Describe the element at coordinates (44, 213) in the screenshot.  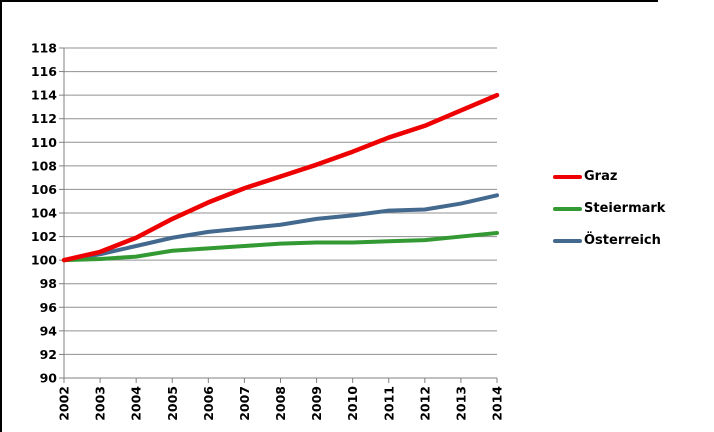
I see `y-tick-label: 104` at that location.